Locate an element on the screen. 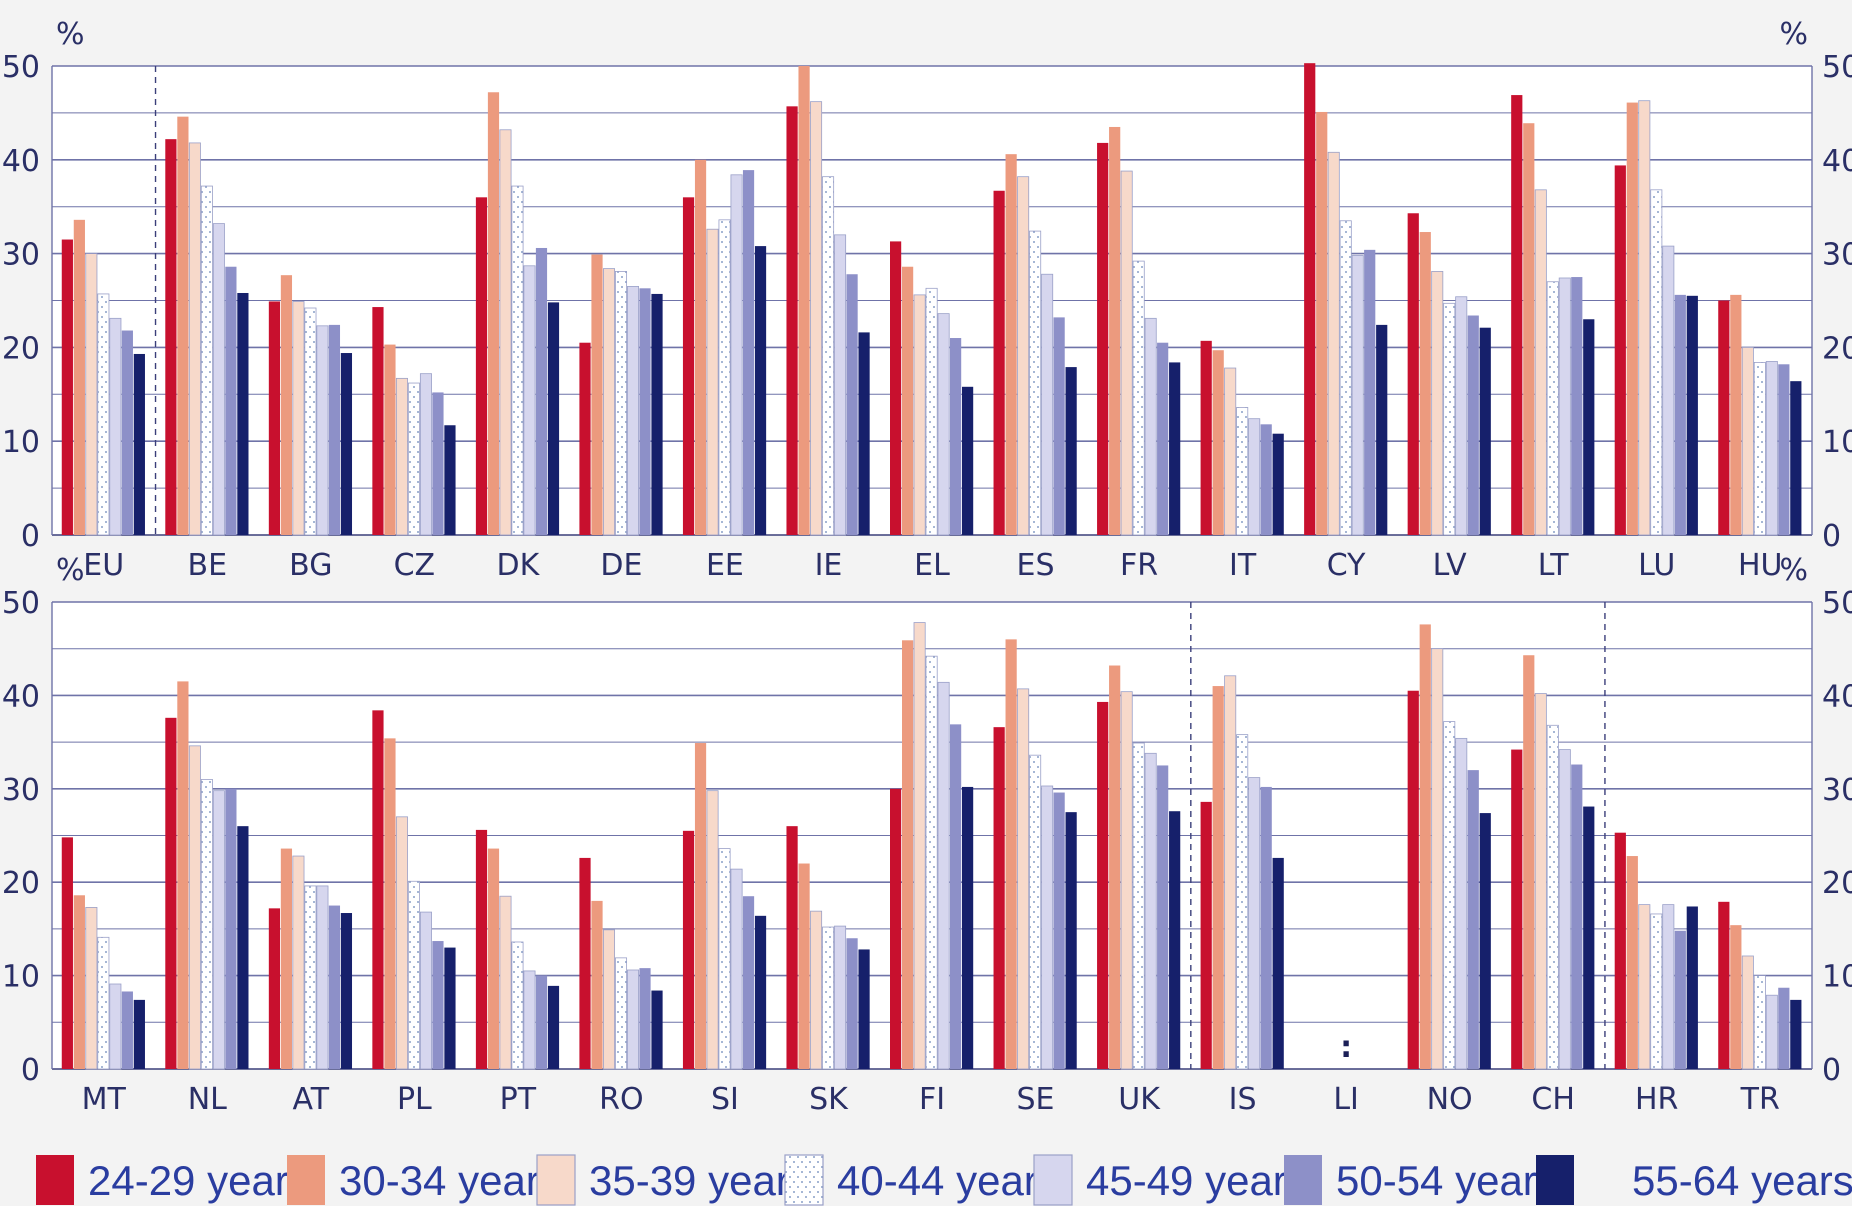 Image resolution: width=1852 pixels, height=1206 pixels. legend-label-7: 55-64 years is located at coordinates (1742, 1180).